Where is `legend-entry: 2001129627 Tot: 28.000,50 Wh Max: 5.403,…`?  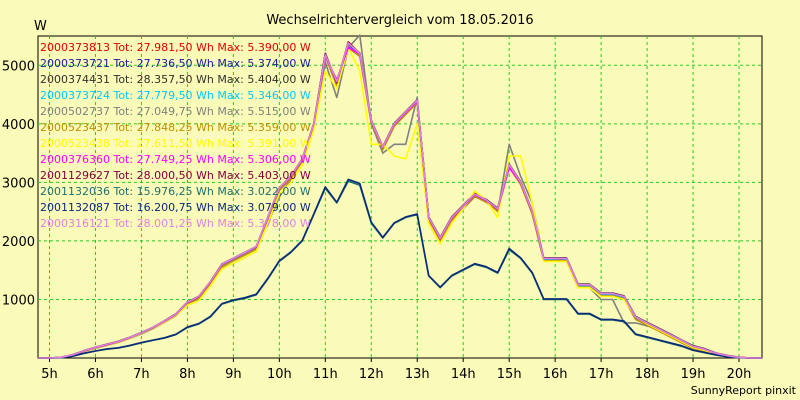 legend-entry: 2001129627 Tot: 28.000,50 Wh Max: 5.403,… is located at coordinates (175, 175).